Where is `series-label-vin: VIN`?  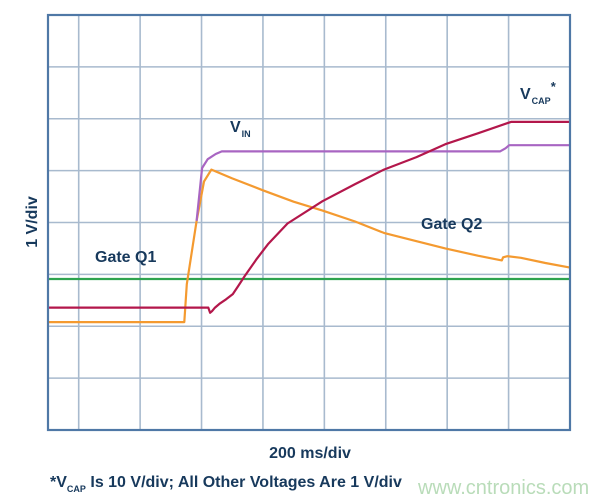
series-label-vin: VIN is located at coordinates (240, 129).